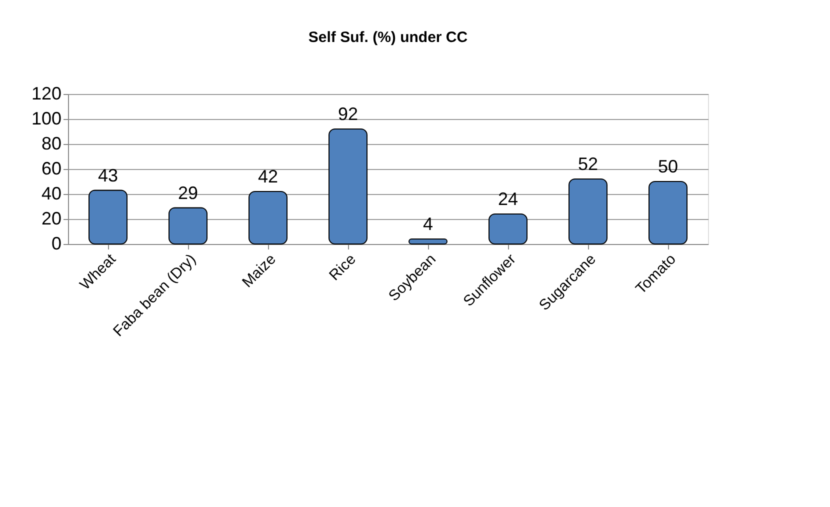 This screenshot has width=830, height=507. What do you see at coordinates (108, 175) in the screenshot?
I see `data-label: 43` at bounding box center [108, 175].